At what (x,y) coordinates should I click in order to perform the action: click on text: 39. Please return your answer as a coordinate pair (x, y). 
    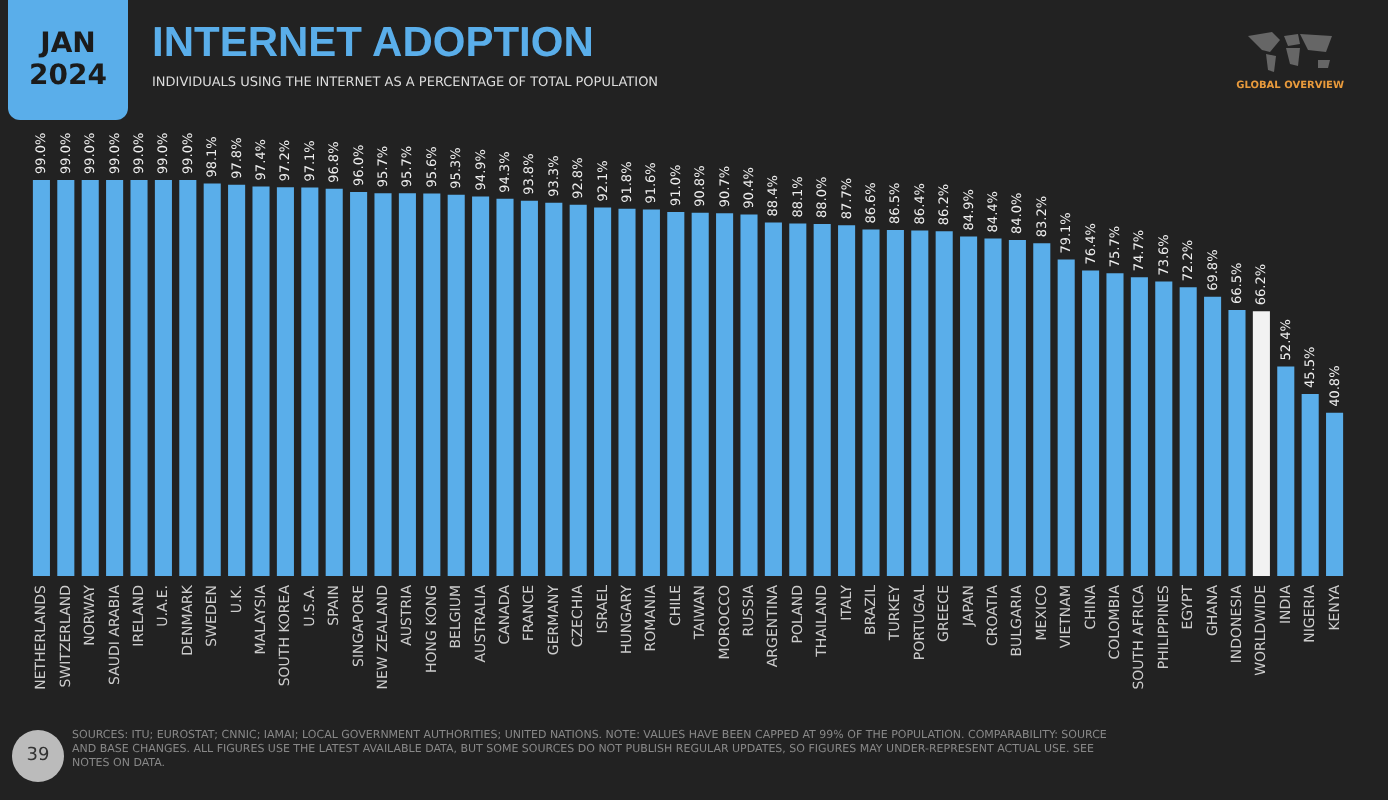
    Looking at the image, I should click on (38, 756).